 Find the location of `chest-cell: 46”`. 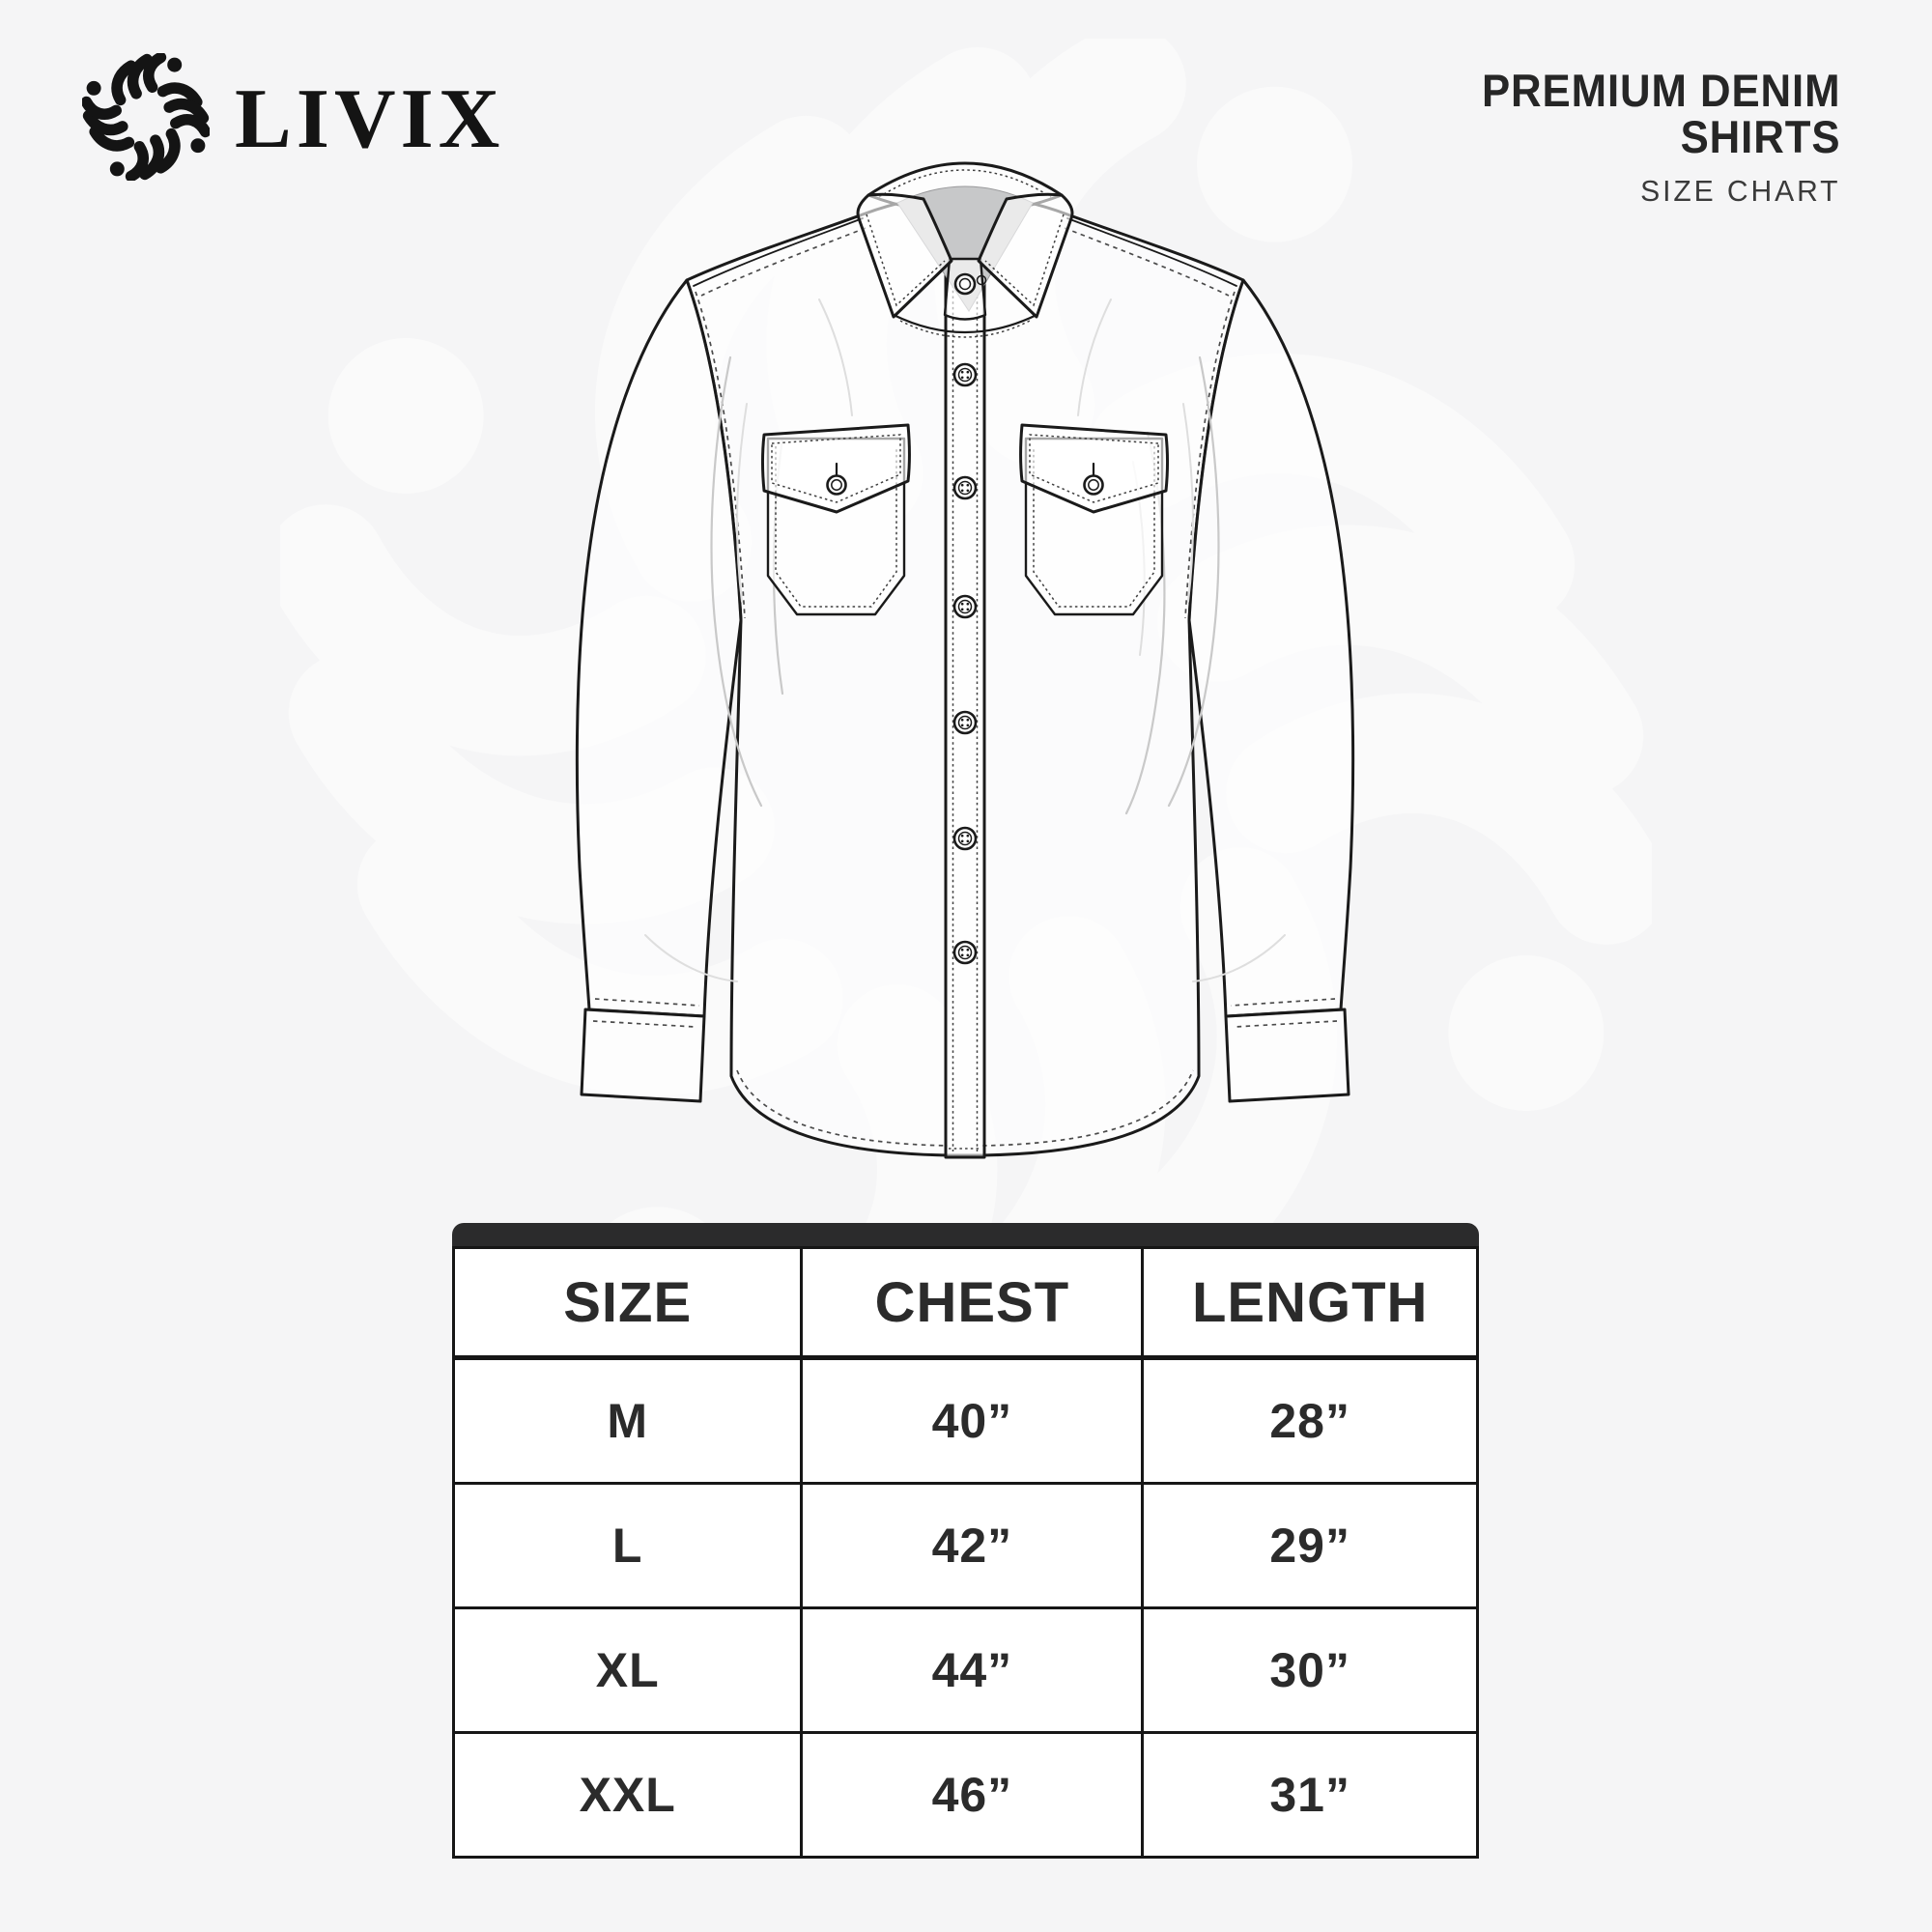

chest-cell: 46” is located at coordinates (972, 1795).